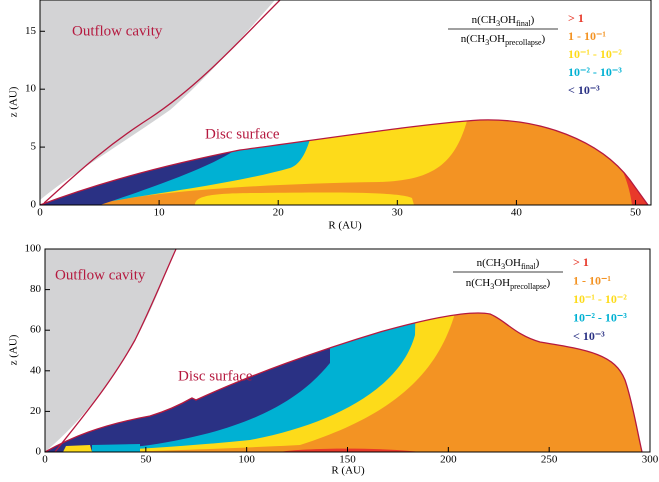 The height and width of the screenshot is (482, 659). I want to click on y-tick-label: 5, so click(34, 147).